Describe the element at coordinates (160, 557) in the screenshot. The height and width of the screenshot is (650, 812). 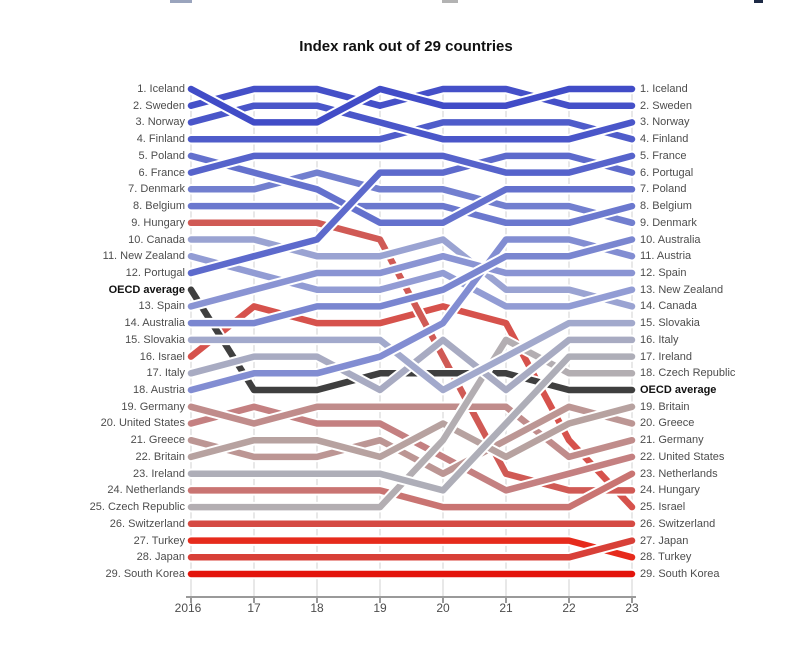
I see `left-rank-label: 28. Japan` at that location.